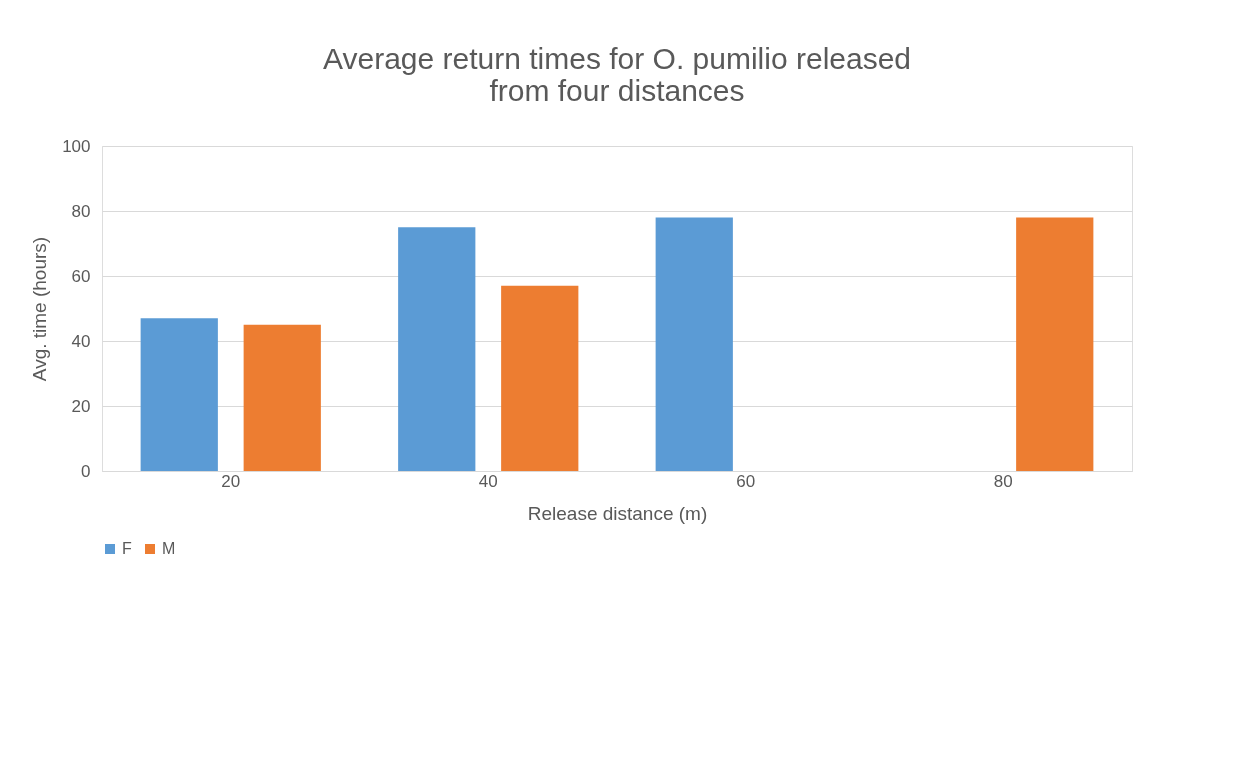 The width and height of the screenshot is (1249, 759). I want to click on x-tick-label: 40, so click(488, 481).